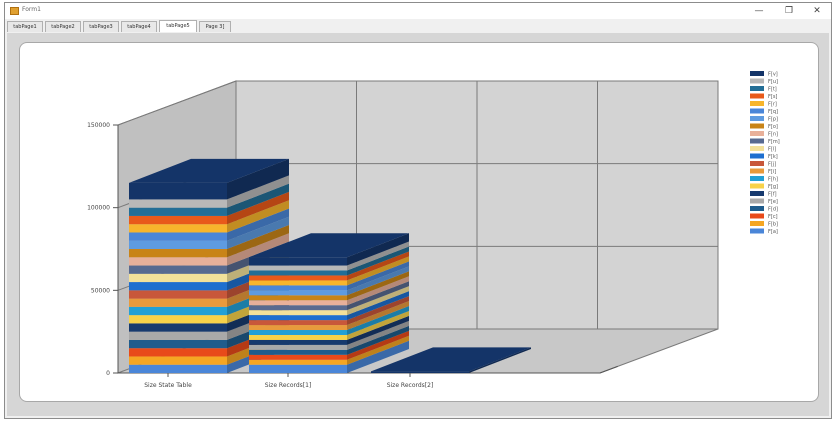 This screenshot has width=836, height=421. Describe the element at coordinates (773, 112) in the screenshot. I see `legend-label: F[q]` at that location.